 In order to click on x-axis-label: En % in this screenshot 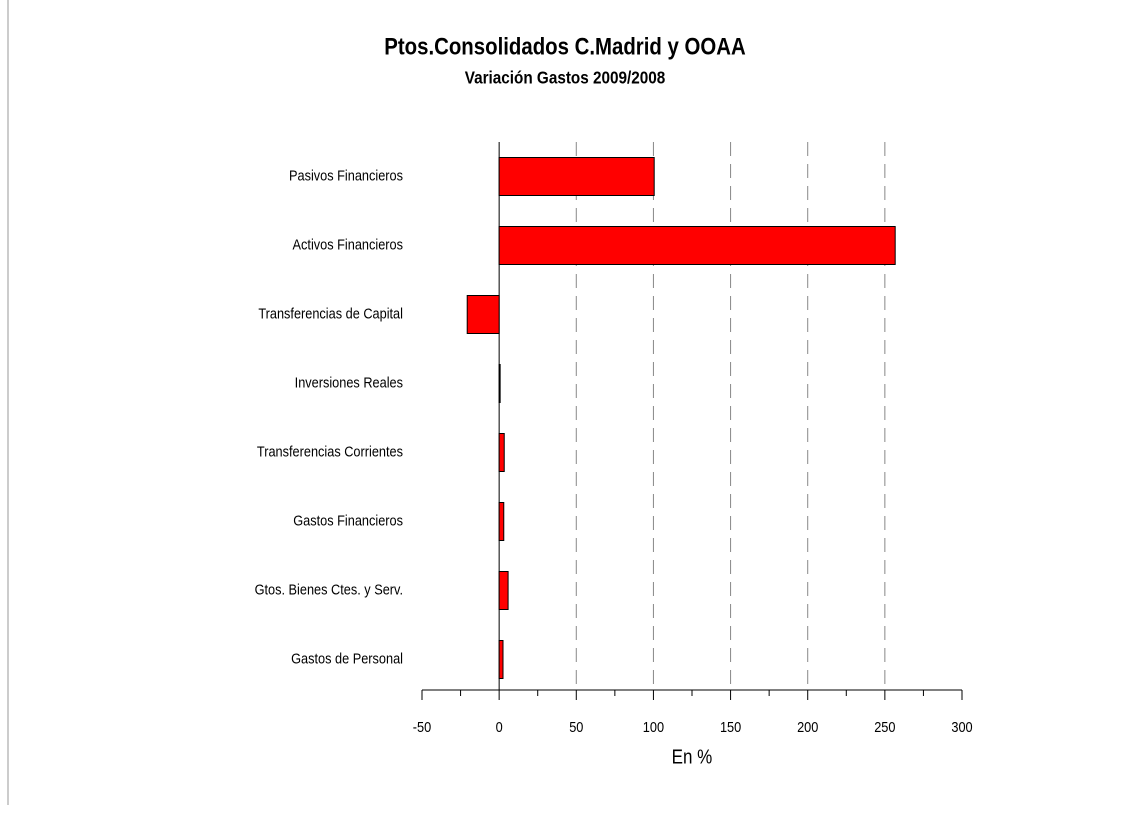, I will do `click(692, 756)`.